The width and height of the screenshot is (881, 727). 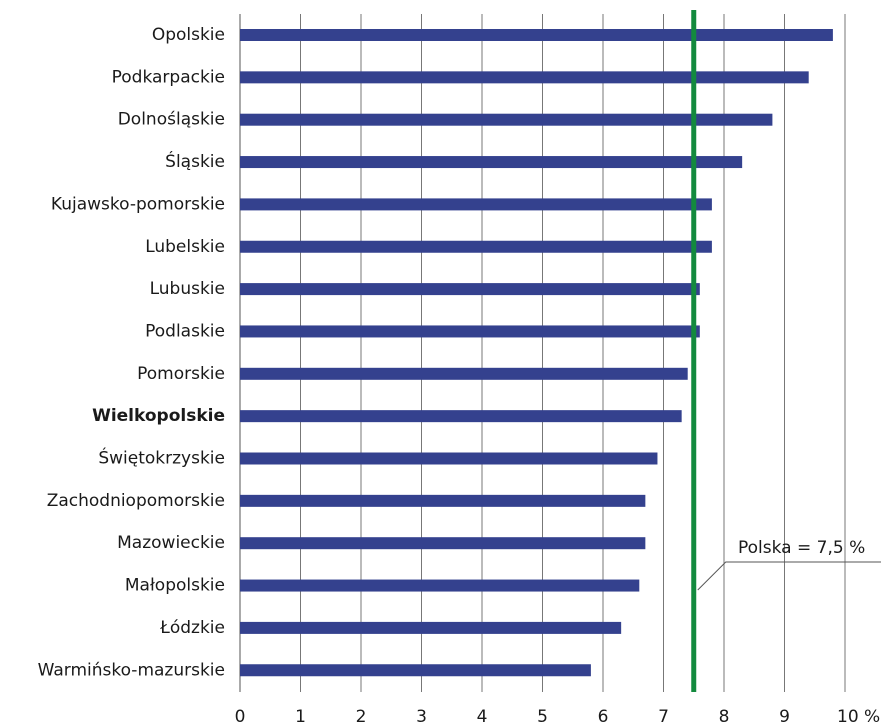 I want to click on y-tick-label: Kujawsko-pomorskie, so click(x=138, y=204).